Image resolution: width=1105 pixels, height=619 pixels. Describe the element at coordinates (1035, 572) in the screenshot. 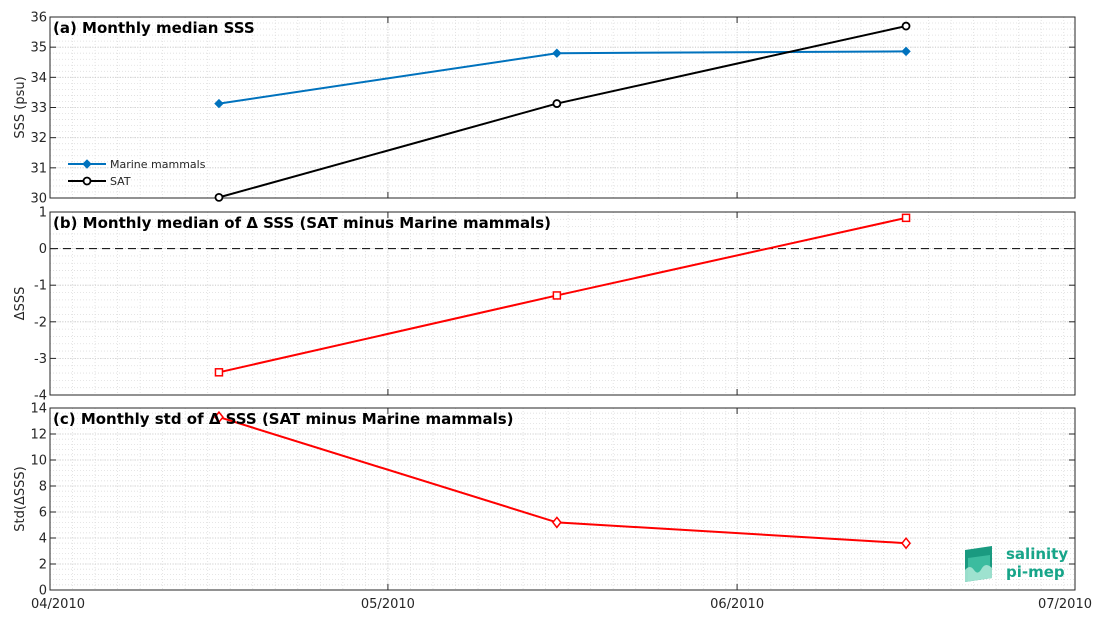

I see `logo-text-line2: pi-mep` at that location.